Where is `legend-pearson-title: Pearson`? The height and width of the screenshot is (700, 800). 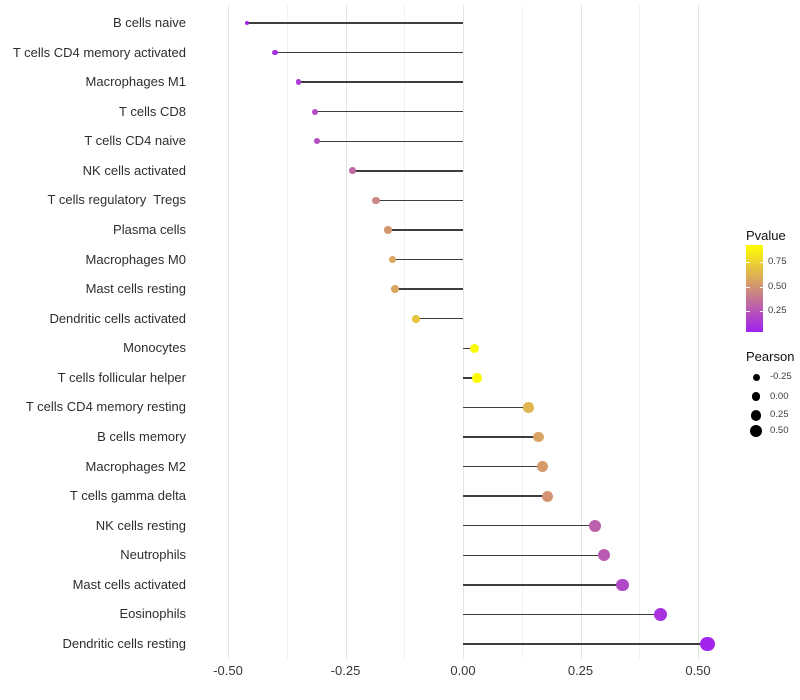
legend-pearson-title: Pearson is located at coordinates (770, 356).